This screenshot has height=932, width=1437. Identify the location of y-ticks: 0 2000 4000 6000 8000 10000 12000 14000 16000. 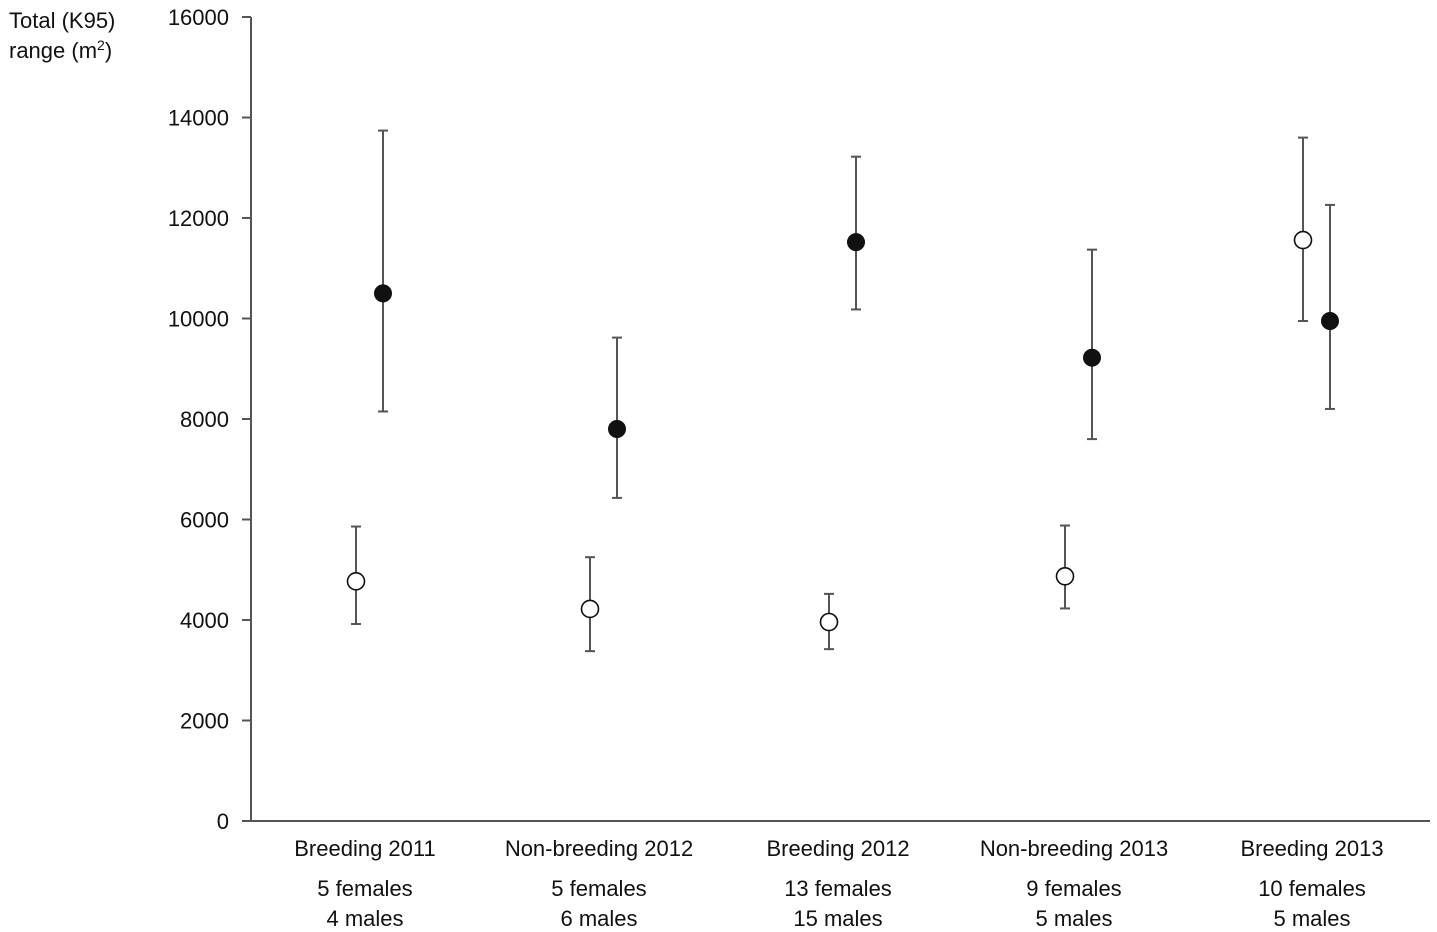
(209, 419).